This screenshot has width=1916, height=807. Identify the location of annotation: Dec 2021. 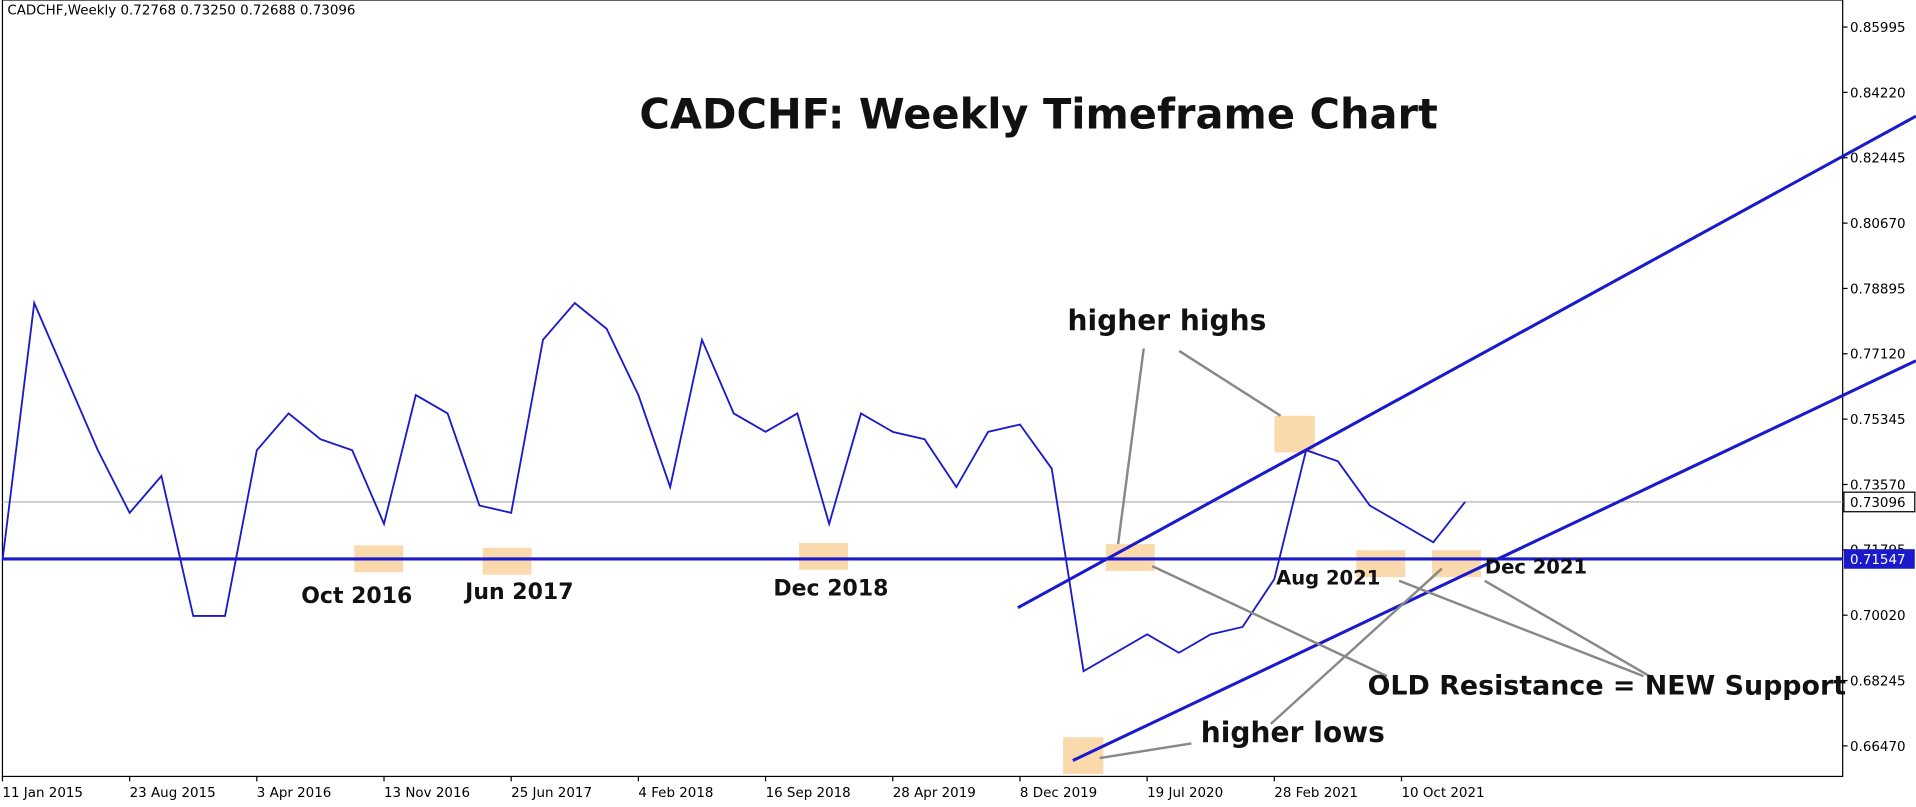
(1536, 566).